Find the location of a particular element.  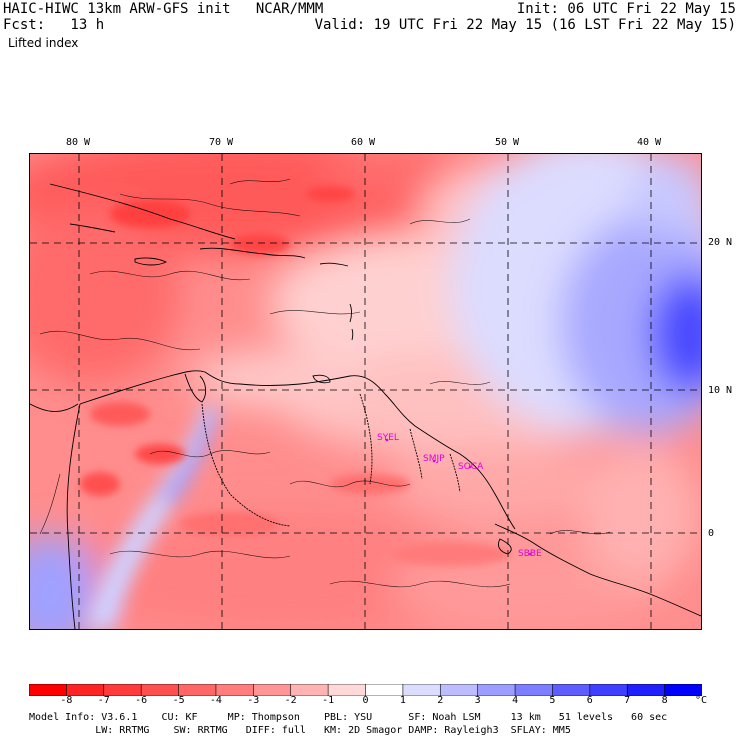

plot-title: HAIC-HIWC 13km ARW-GFS init NCAR/MMM is located at coordinates (163, 9).